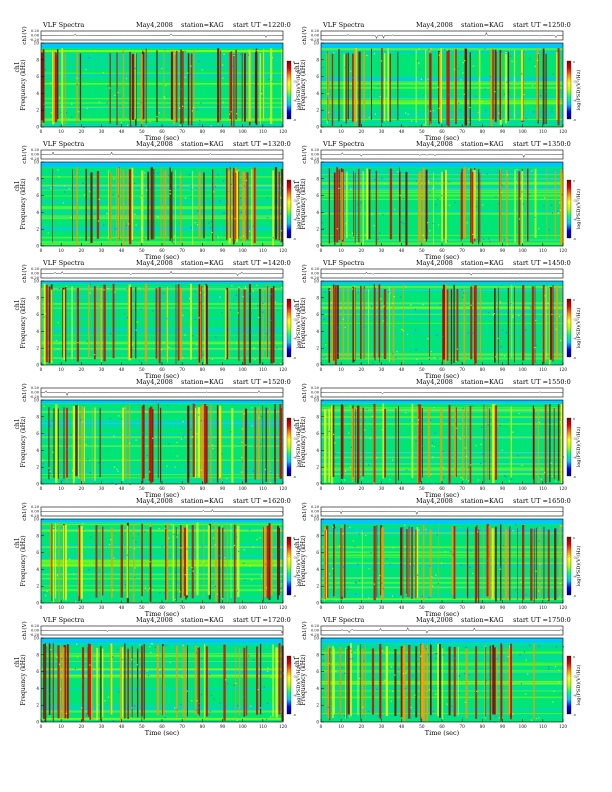  I want to click on time-tick-label: 110, so click(543, 131).